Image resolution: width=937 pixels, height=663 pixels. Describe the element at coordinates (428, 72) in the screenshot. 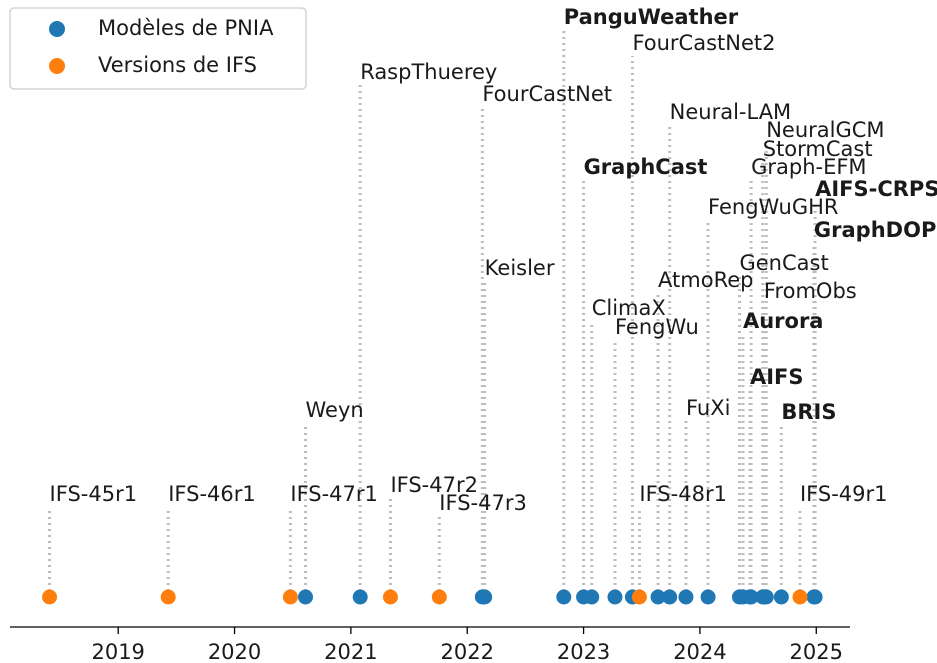

I see `event-label: RaspThuerey` at that location.